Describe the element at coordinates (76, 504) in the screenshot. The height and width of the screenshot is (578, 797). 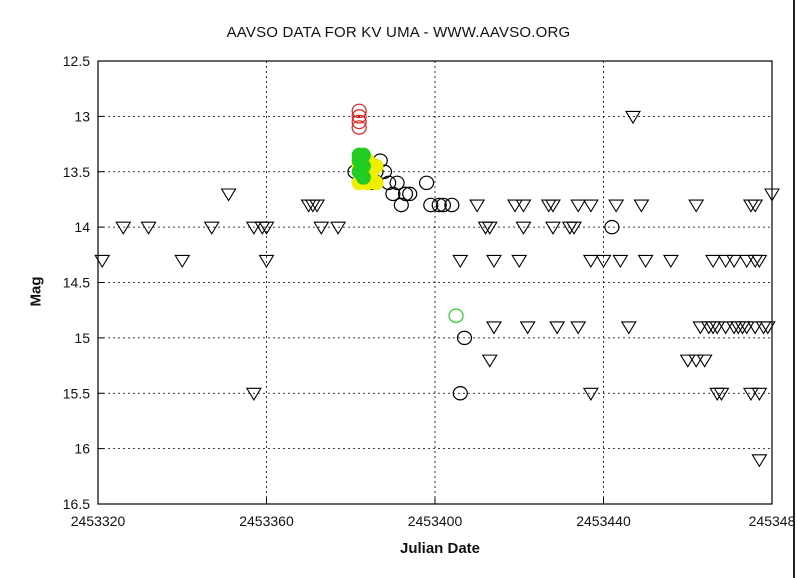
I see `y-tick-label: 16.5` at that location.